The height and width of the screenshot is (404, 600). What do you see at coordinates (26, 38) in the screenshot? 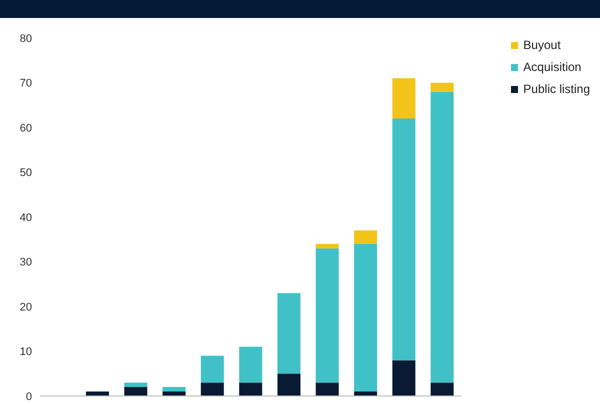
I see `y-tick-label: 80` at bounding box center [26, 38].